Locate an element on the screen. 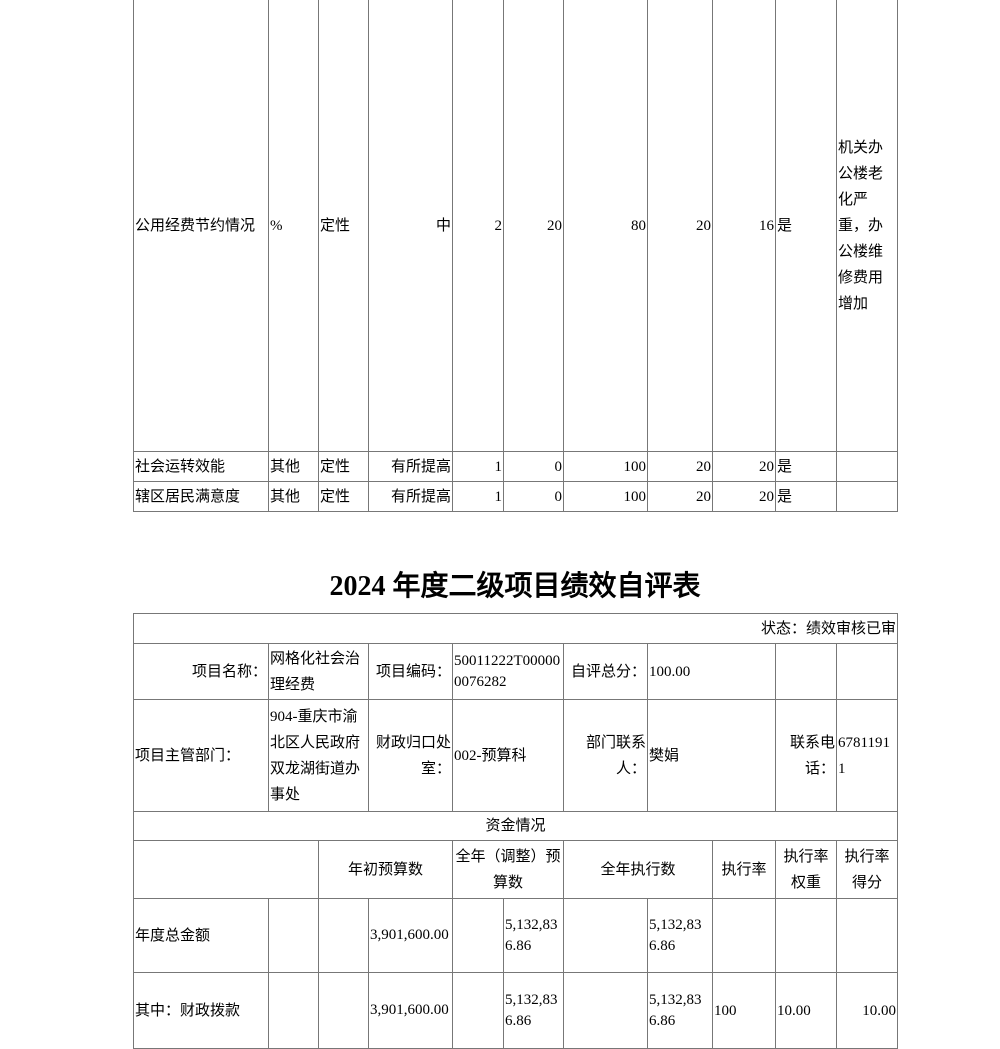  header-rate-score: 执行率得分 is located at coordinates (867, 869).